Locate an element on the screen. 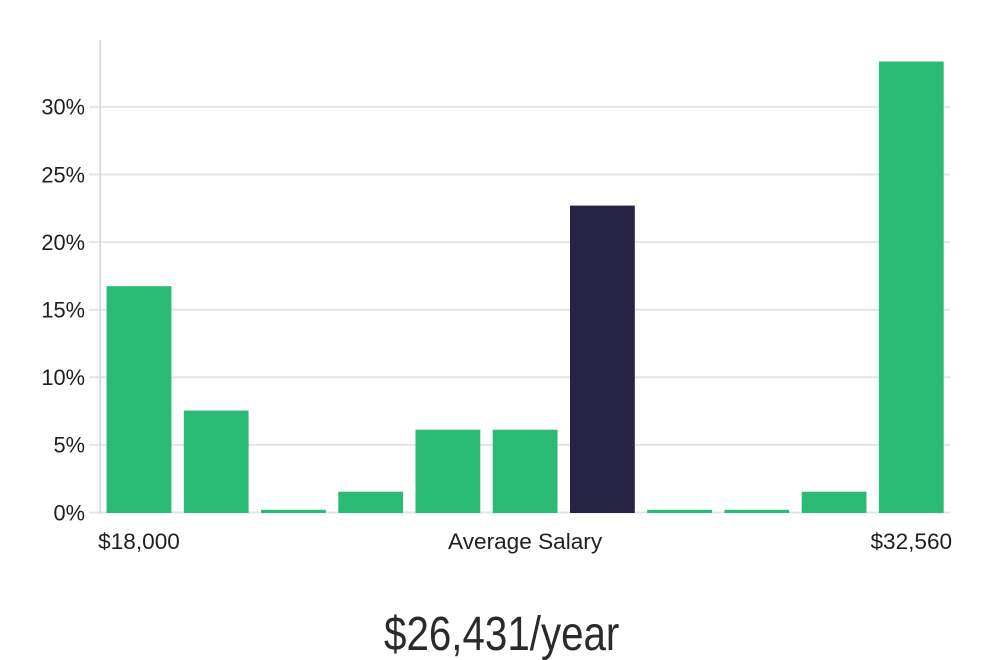 This screenshot has width=1000, height=660. svg-text: 25% is located at coordinates (63, 174).